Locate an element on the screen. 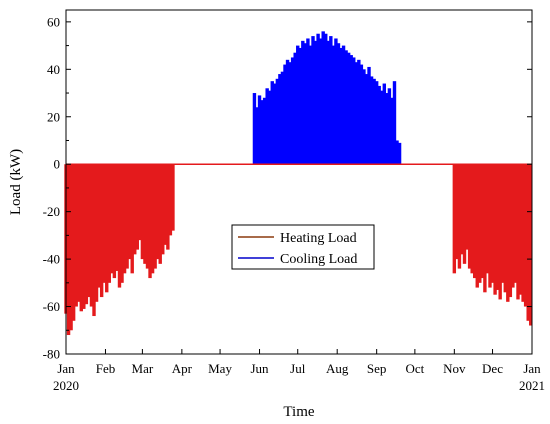  cooling-load-bars is located at coordinates (327, 98).